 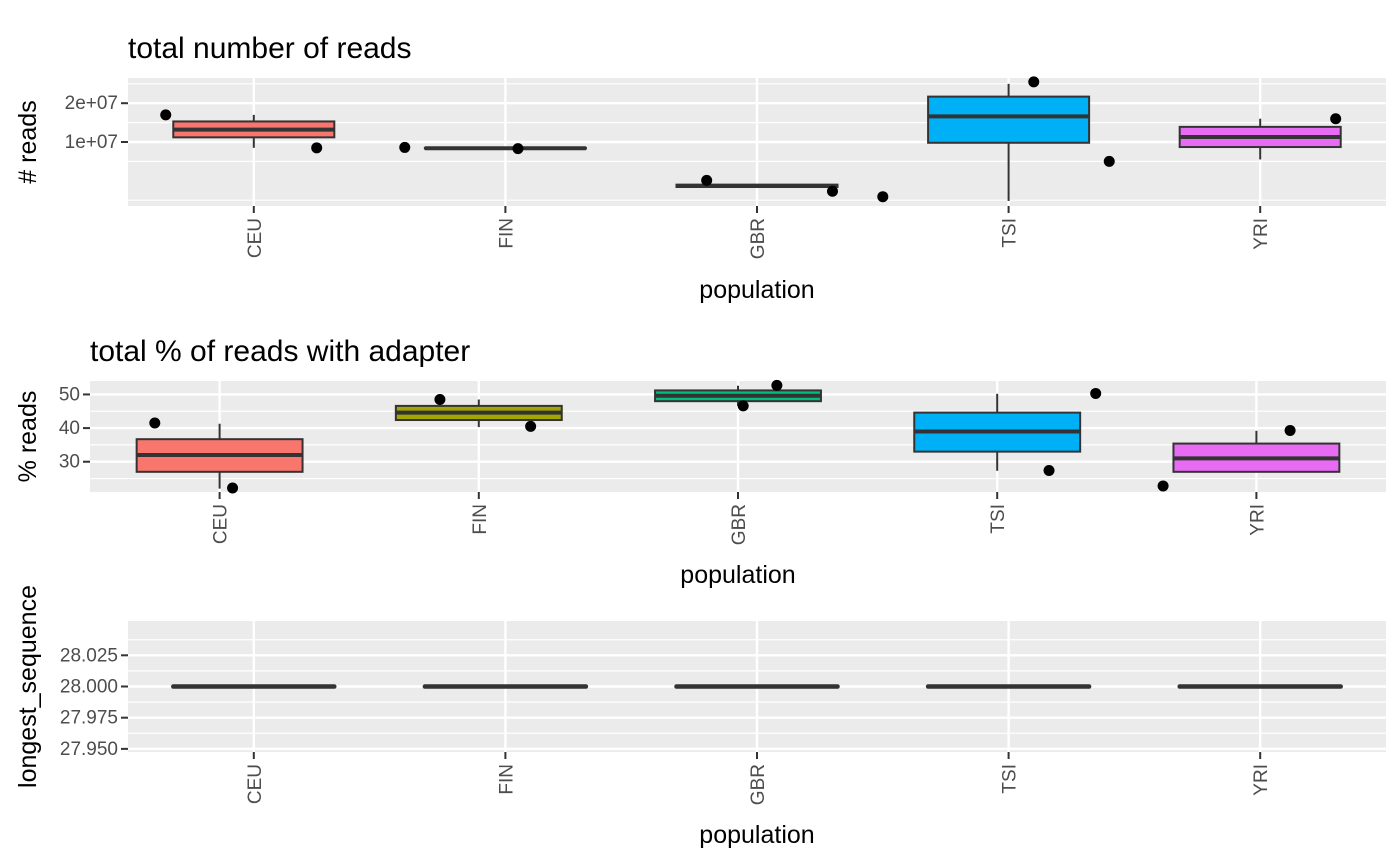 What do you see at coordinates (28, 437) in the screenshot?
I see `y-axis-title: % reads` at bounding box center [28, 437].